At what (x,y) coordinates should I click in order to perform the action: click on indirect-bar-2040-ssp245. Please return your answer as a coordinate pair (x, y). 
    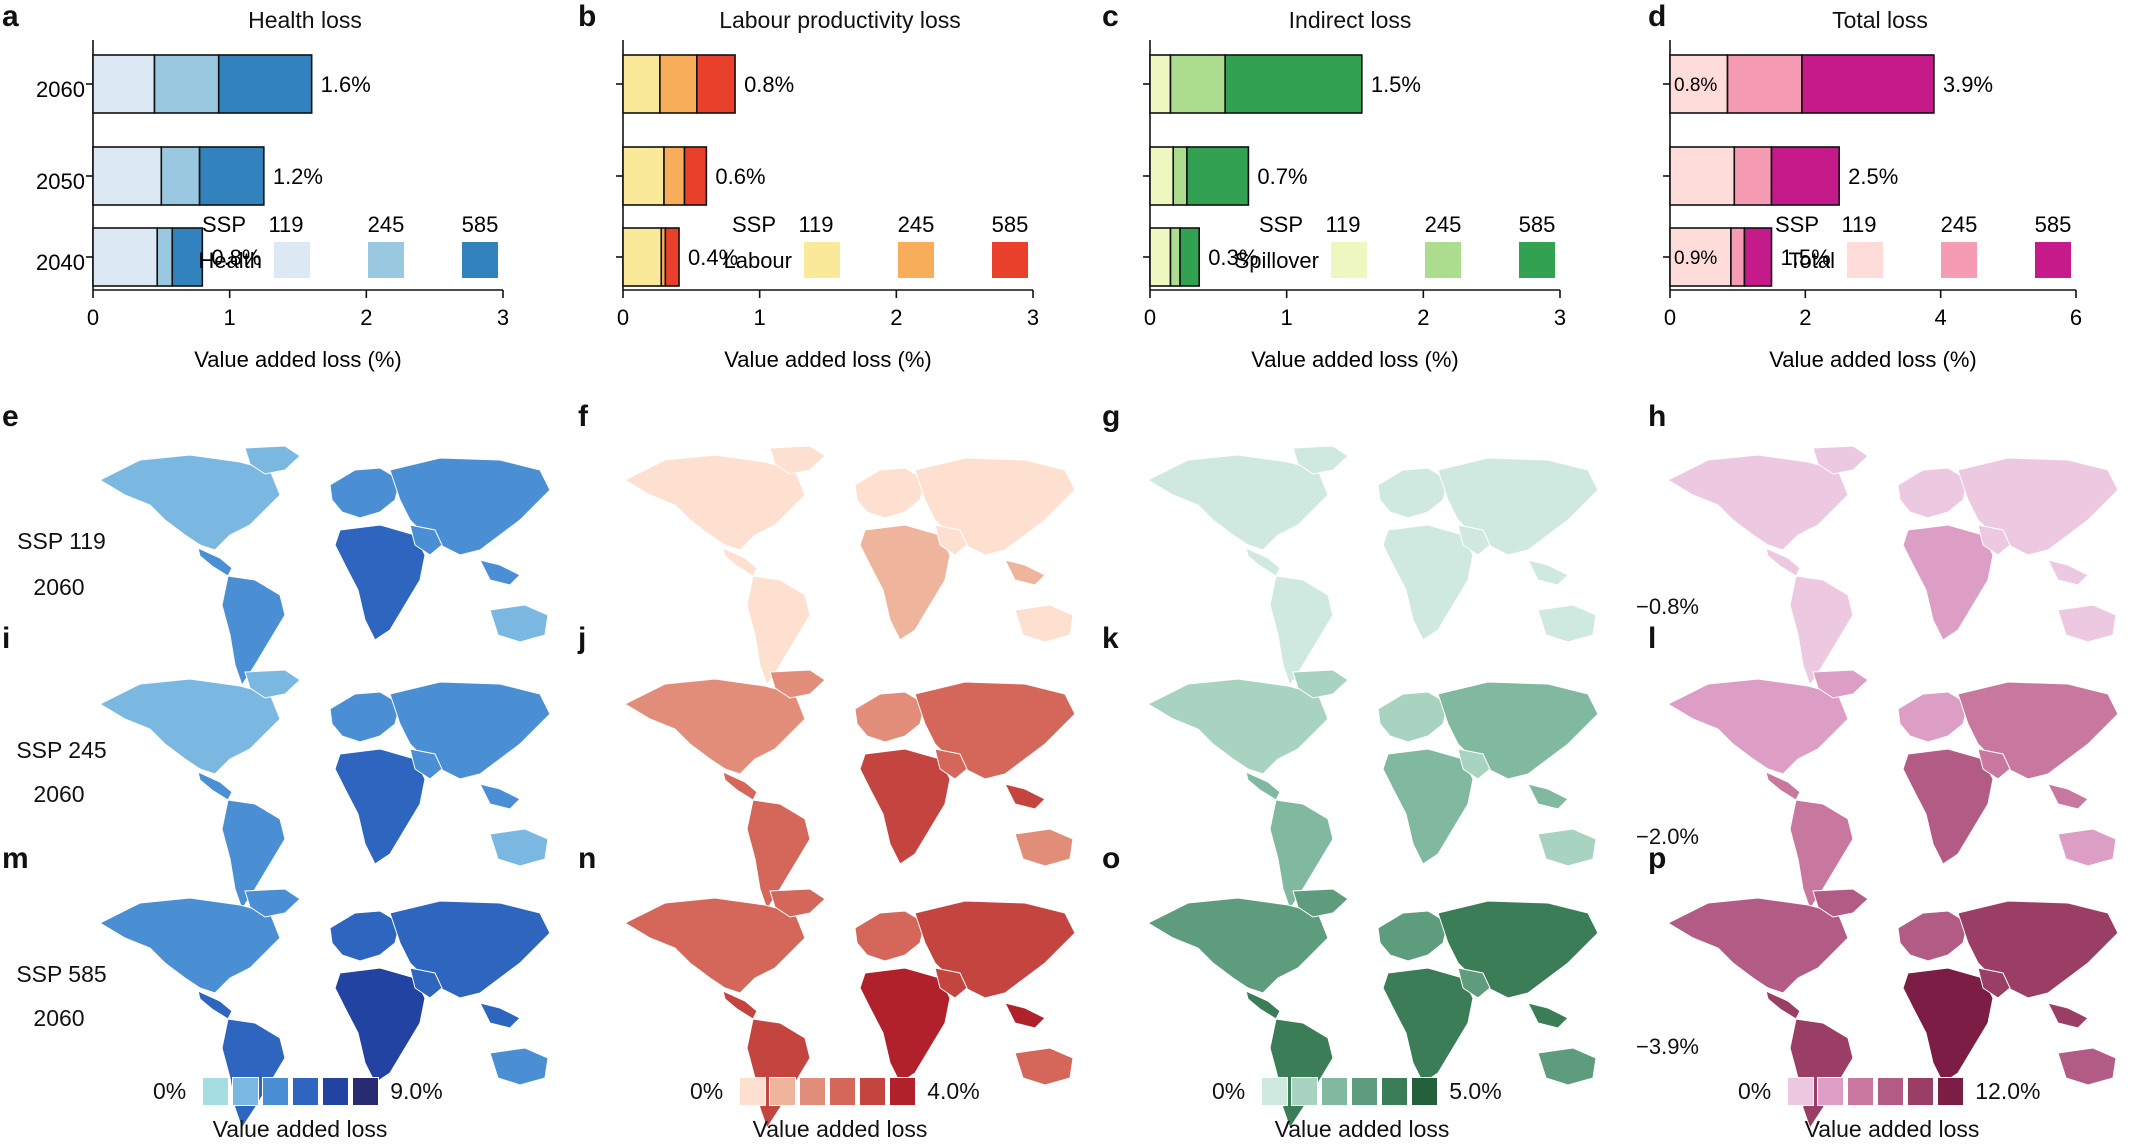
    Looking at the image, I should click on (1175, 257).